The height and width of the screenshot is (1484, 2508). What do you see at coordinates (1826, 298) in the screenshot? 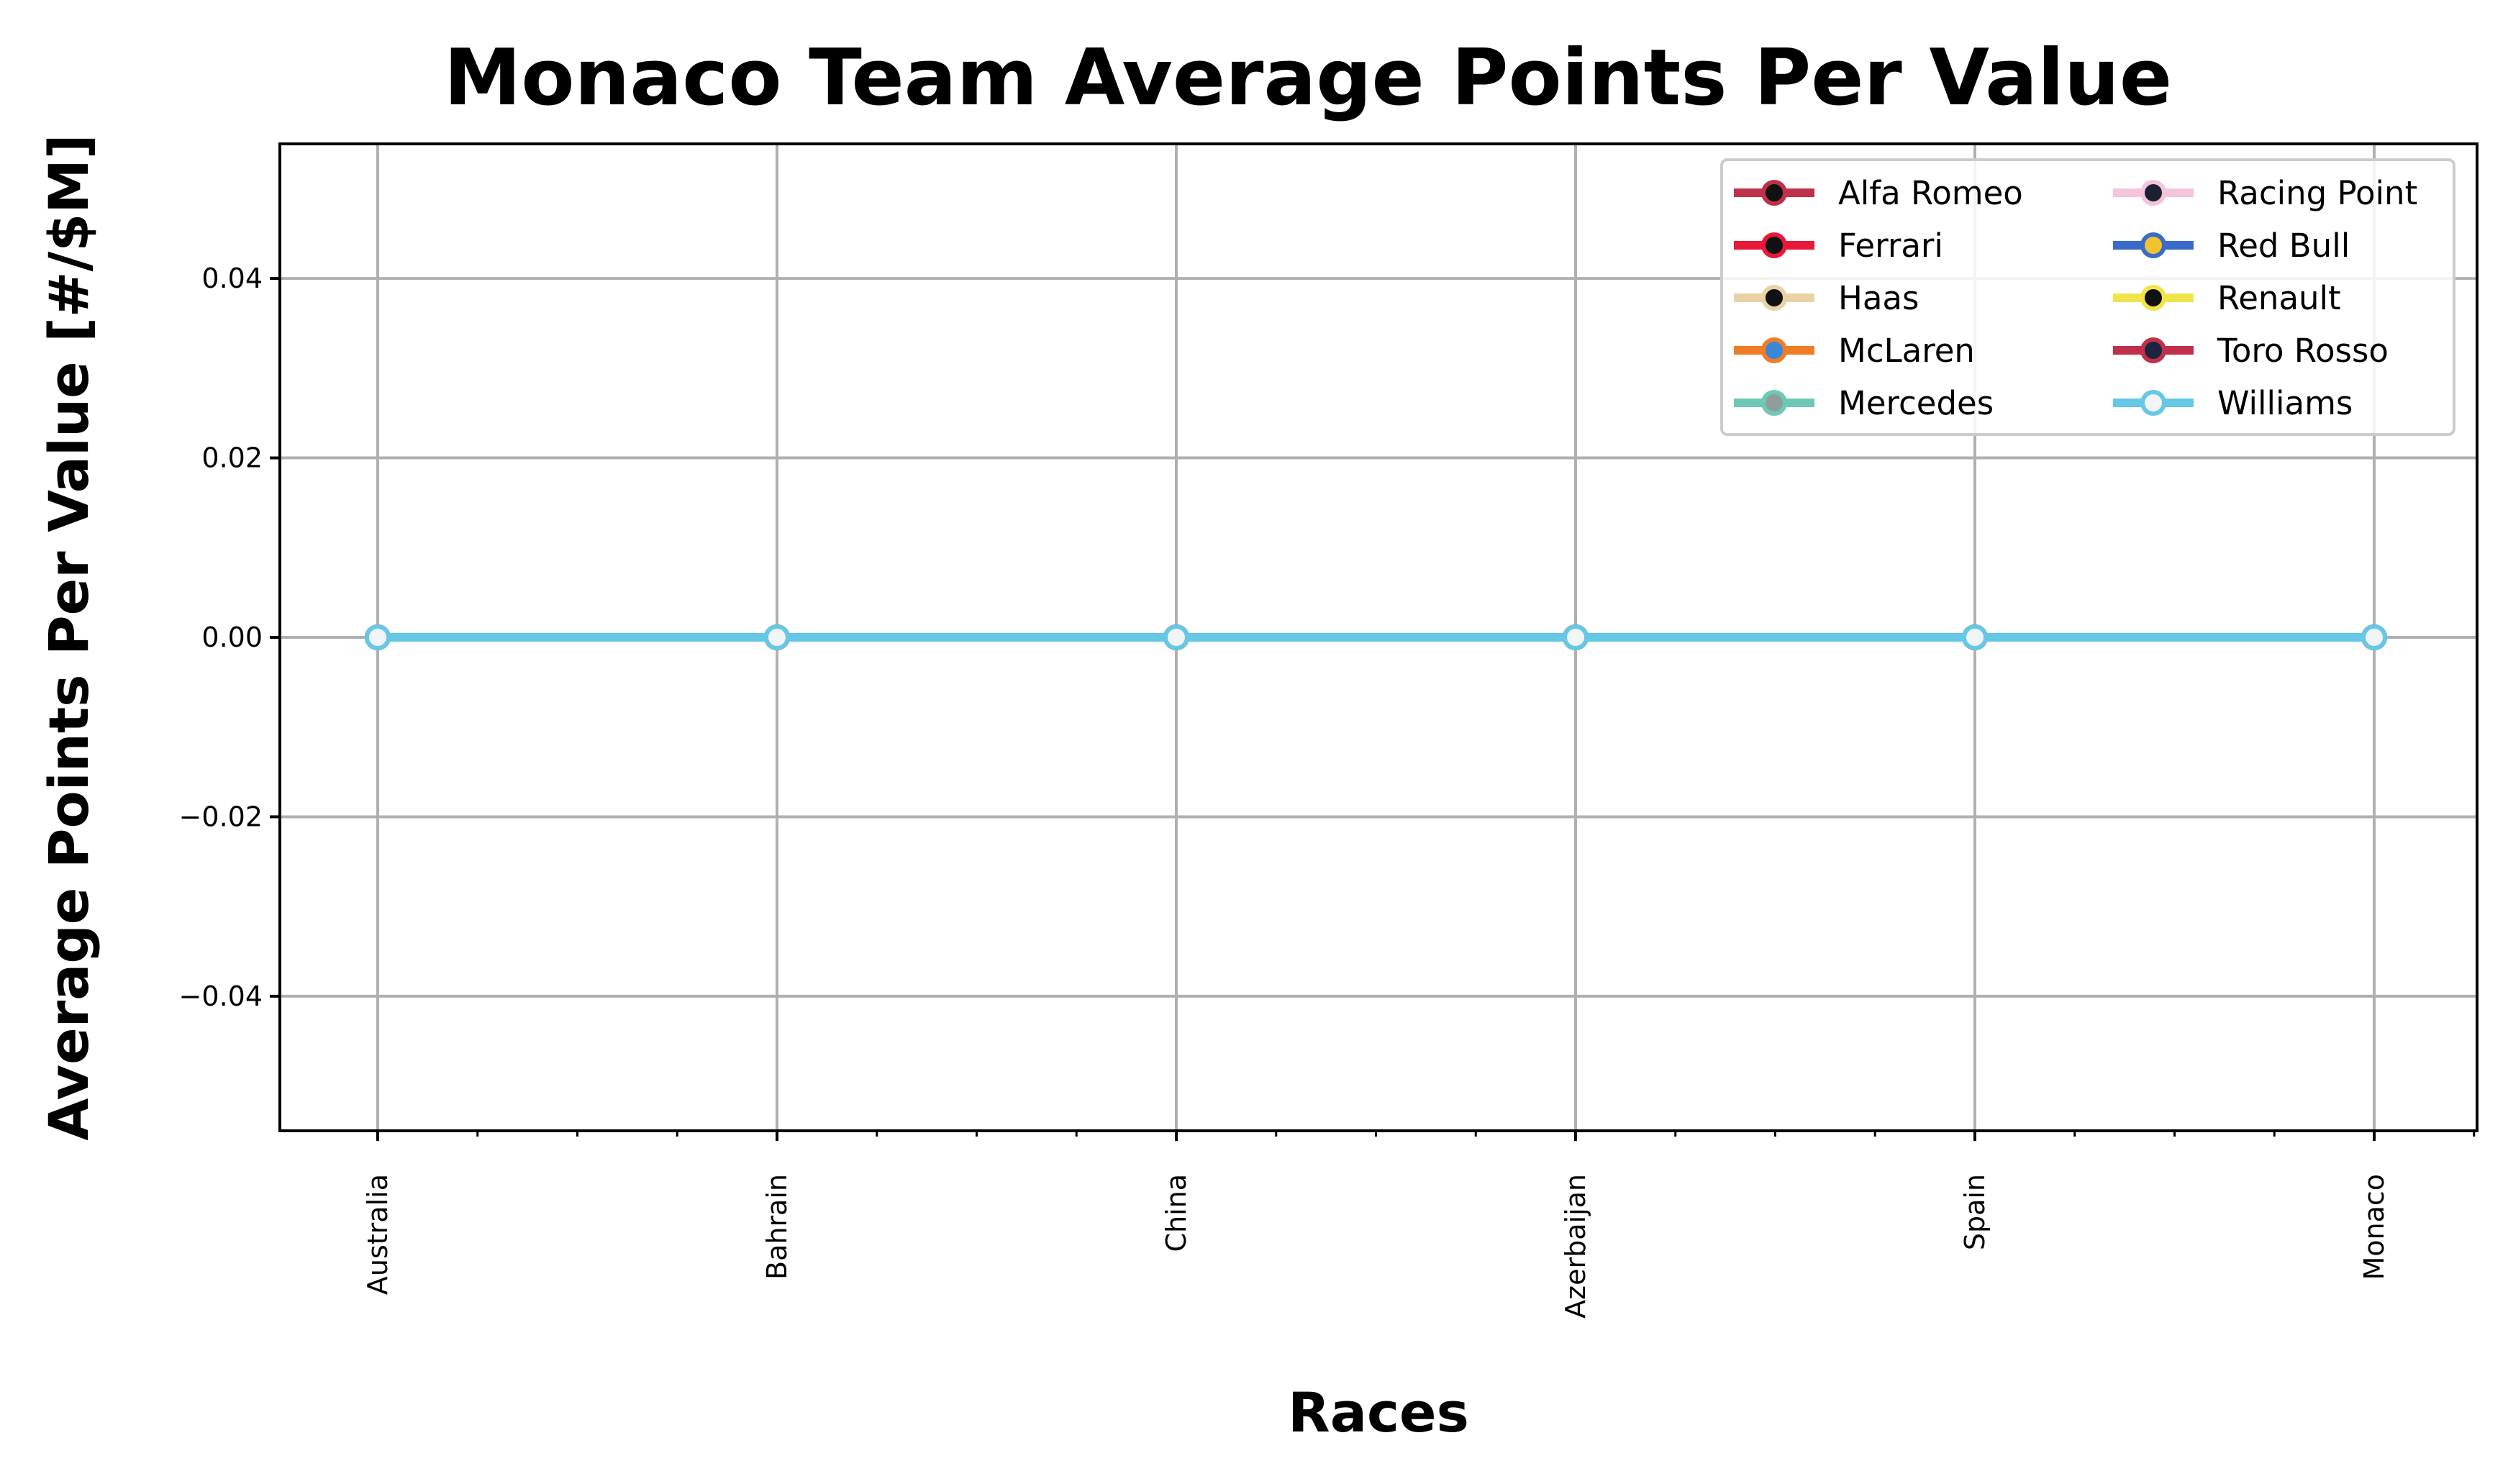
I see `legend-item: Haas` at bounding box center [1826, 298].